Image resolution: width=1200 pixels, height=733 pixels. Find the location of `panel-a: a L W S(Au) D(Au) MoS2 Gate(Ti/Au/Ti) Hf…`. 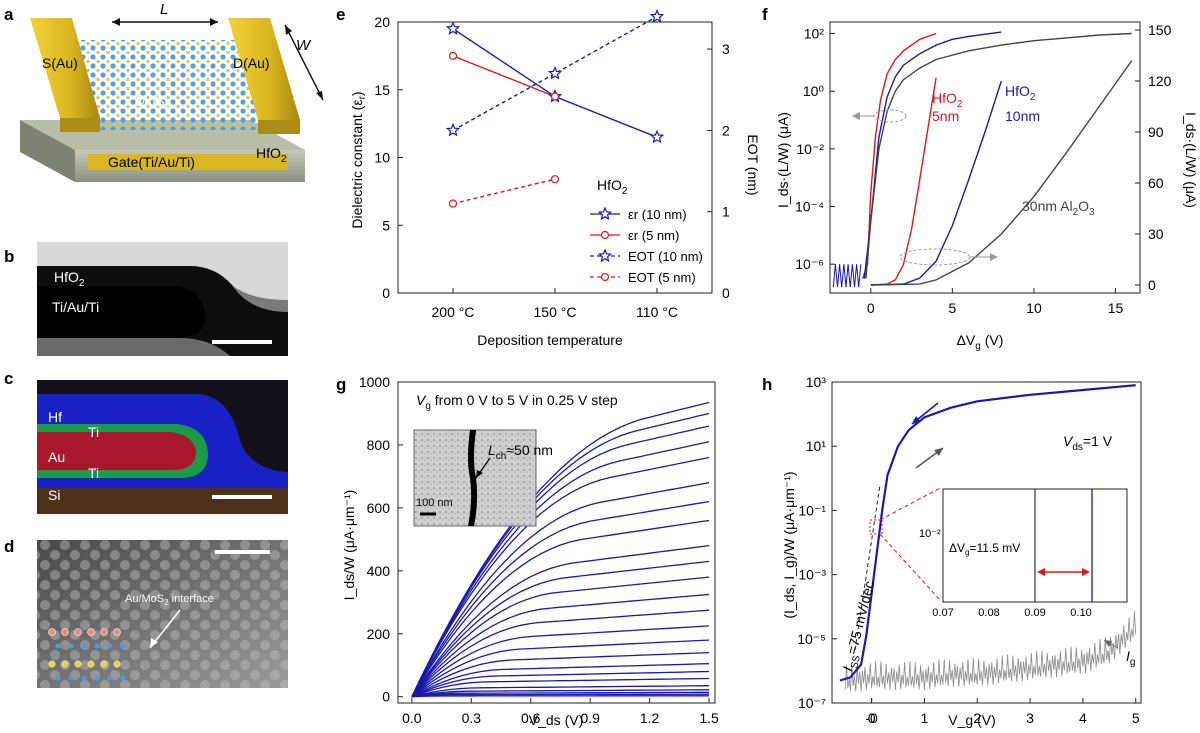

panel-a: a L W S(Au) D(Au) MoS2 Gate(Ti/Au/Ti) Hf… is located at coordinates (164, 91).